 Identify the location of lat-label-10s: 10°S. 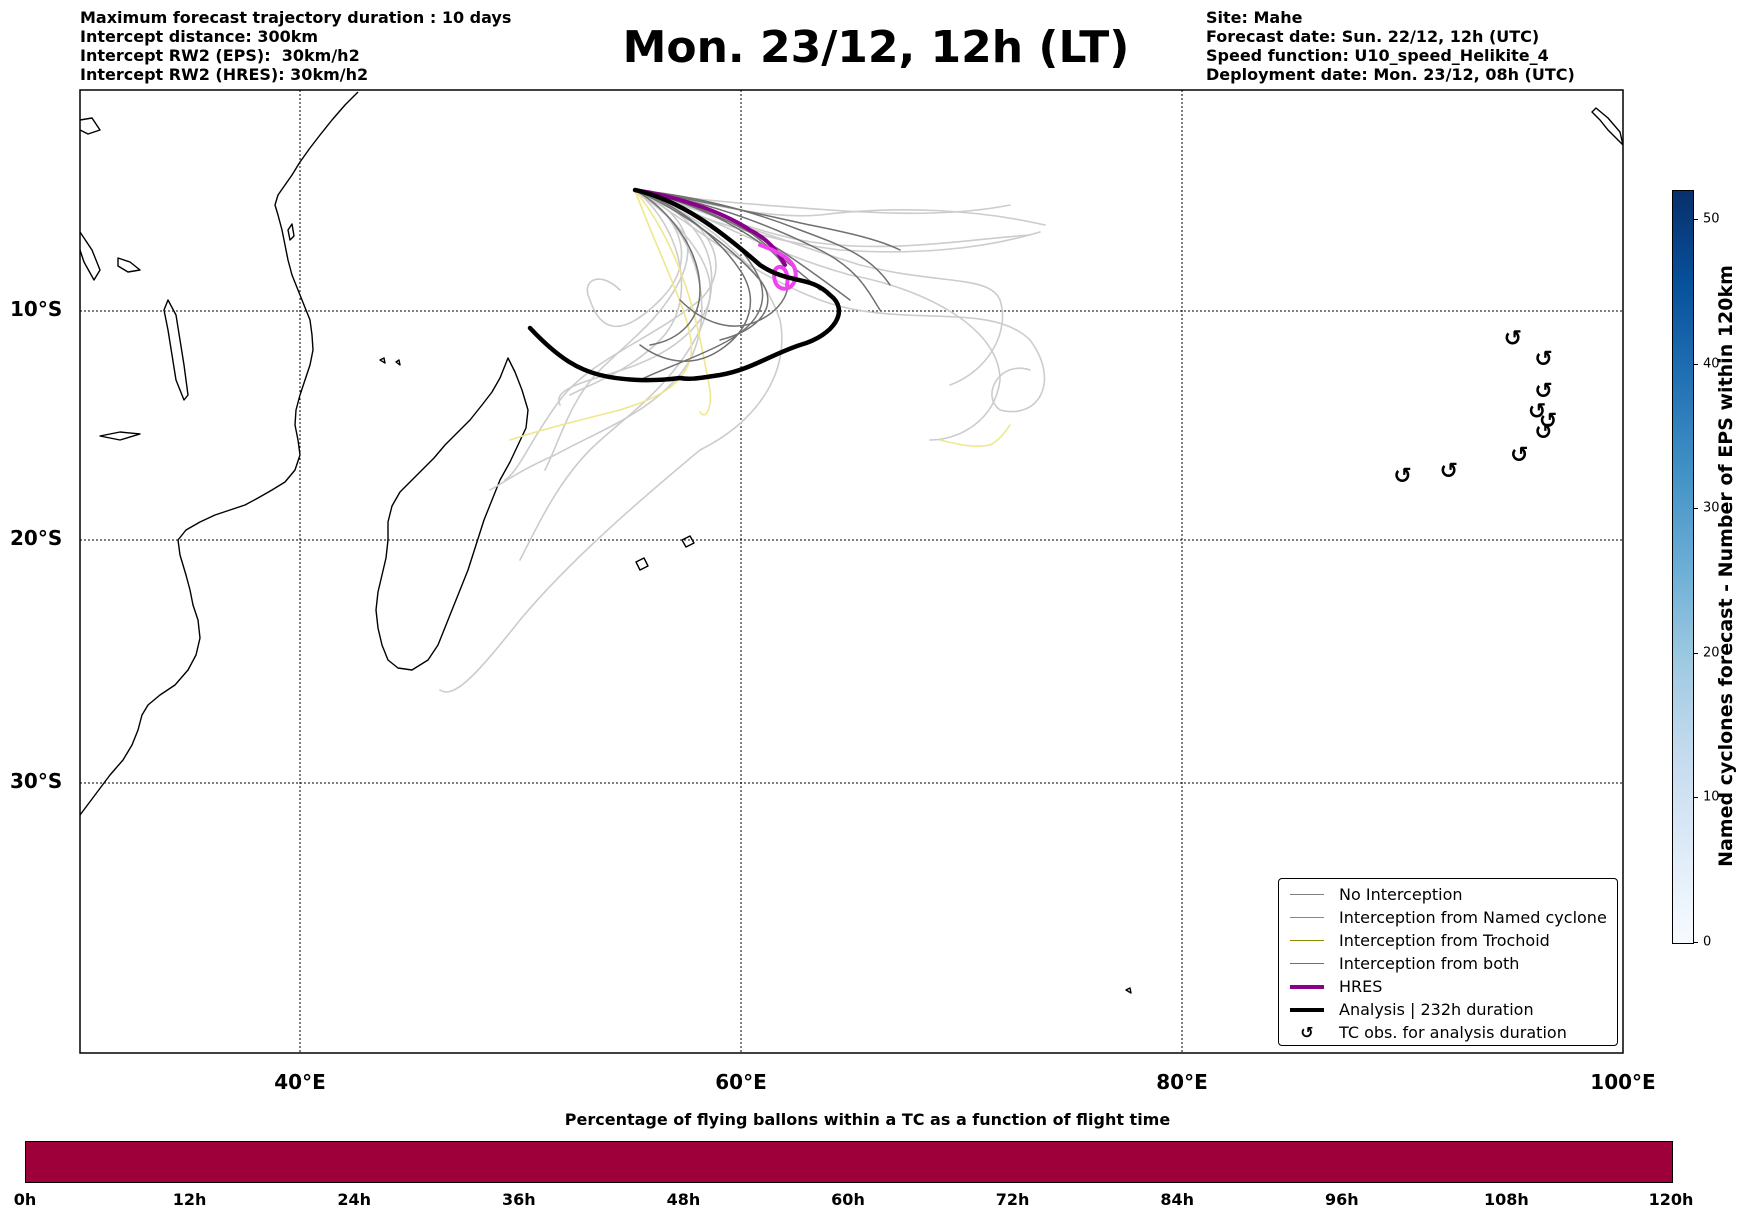
(36, 309).